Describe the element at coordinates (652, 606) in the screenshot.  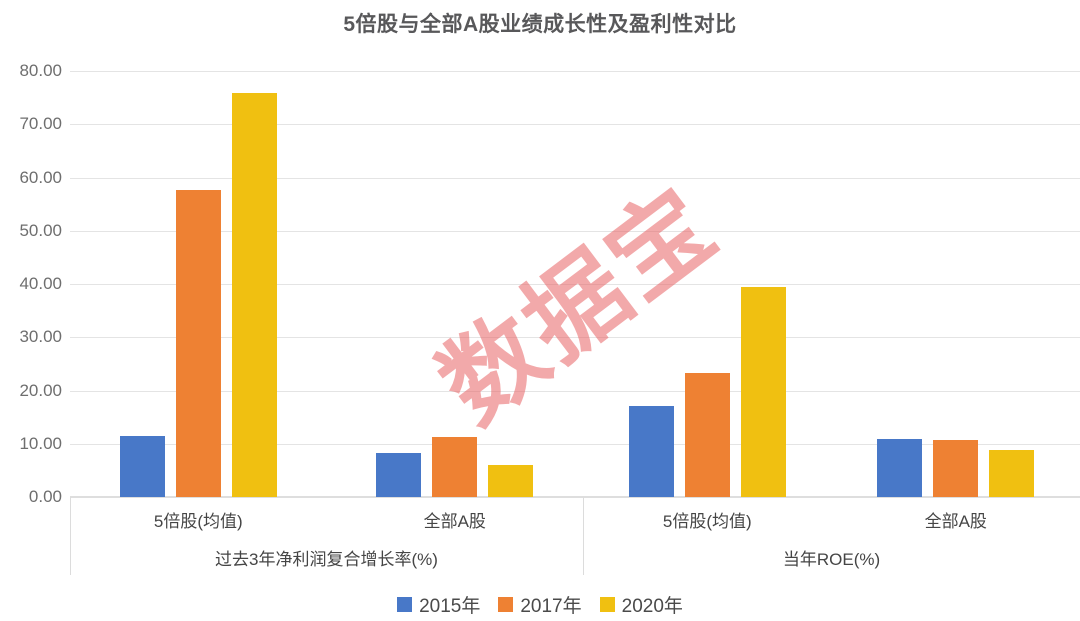
I see `legend-label: 2020年` at that location.